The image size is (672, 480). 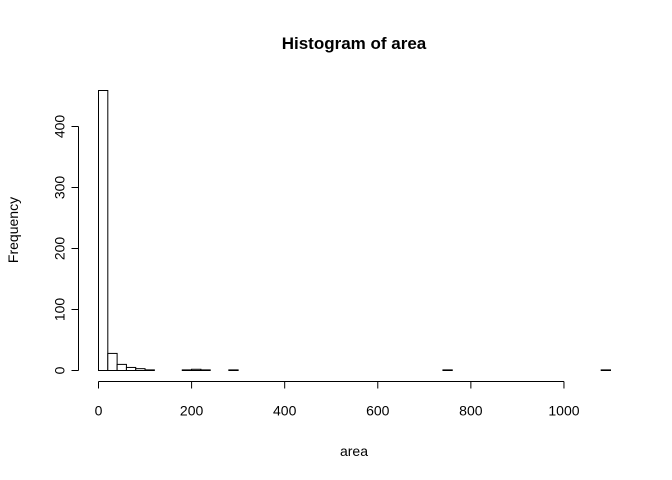 I want to click on x-axis: 0 200 400 600 800 1000, so click(x=337, y=400).